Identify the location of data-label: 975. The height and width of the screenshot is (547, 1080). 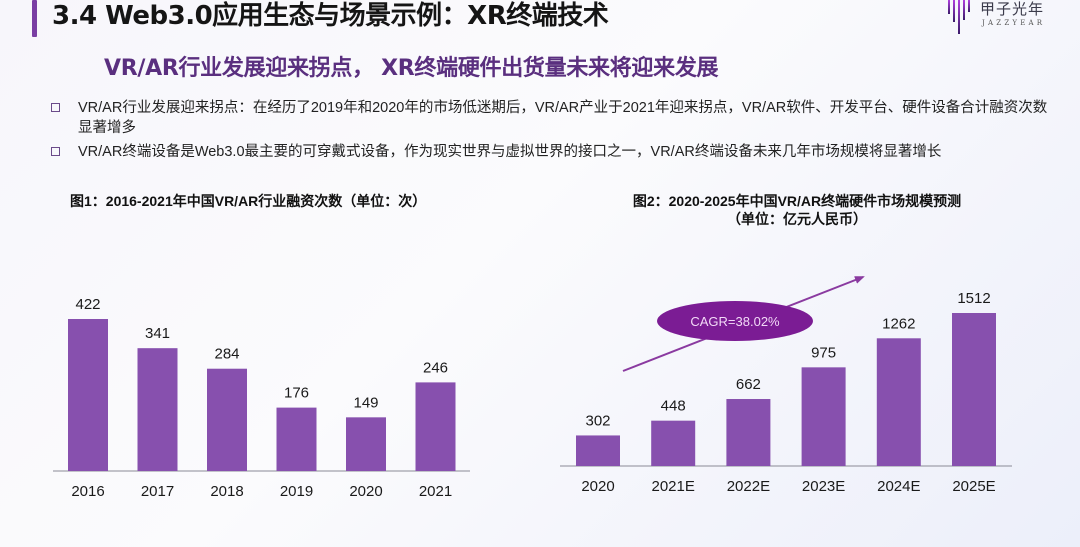
(823, 352).